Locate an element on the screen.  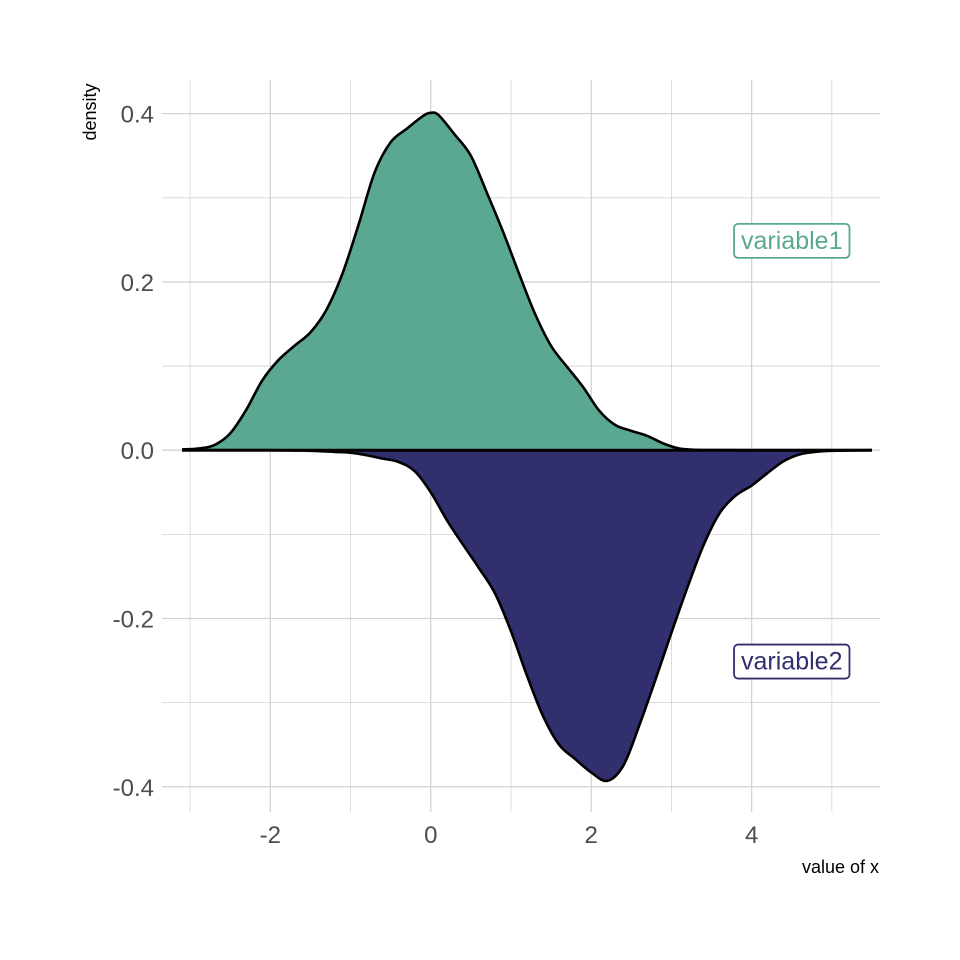
y-tick-label: -0.2 is located at coordinates (133, 619).